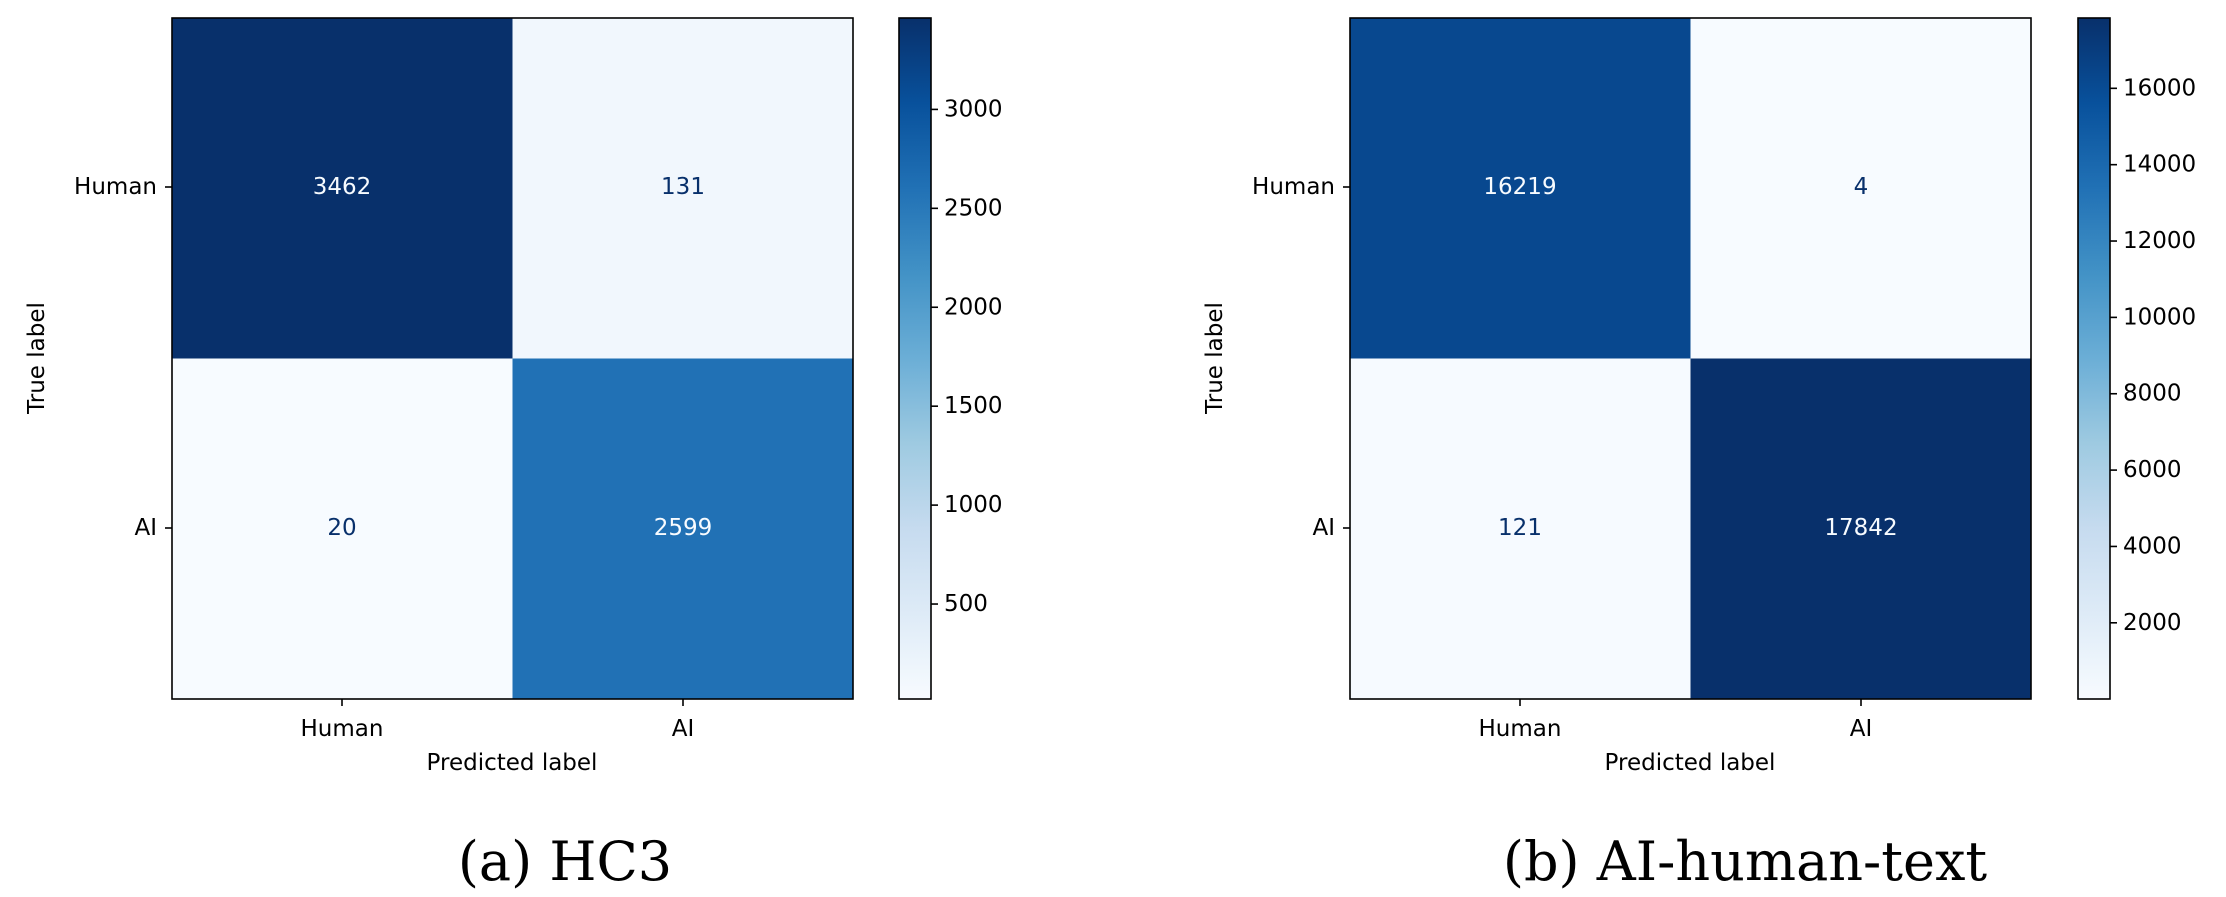  I want to click on panel-a-colorbar-tick-label: 2000, so click(973, 307).